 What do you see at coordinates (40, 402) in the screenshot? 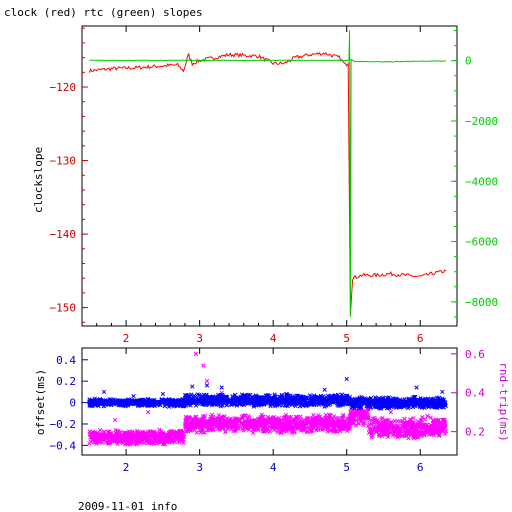
I see `bottom-y-axis-label: offset(ms)` at bounding box center [40, 402].